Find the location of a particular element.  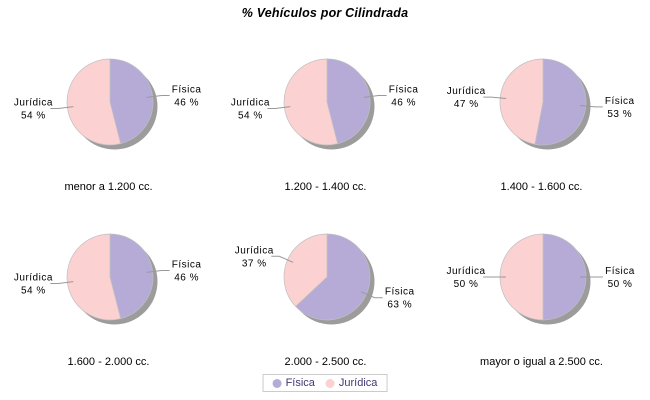

slice-label-value: 53 % is located at coordinates (619, 114).